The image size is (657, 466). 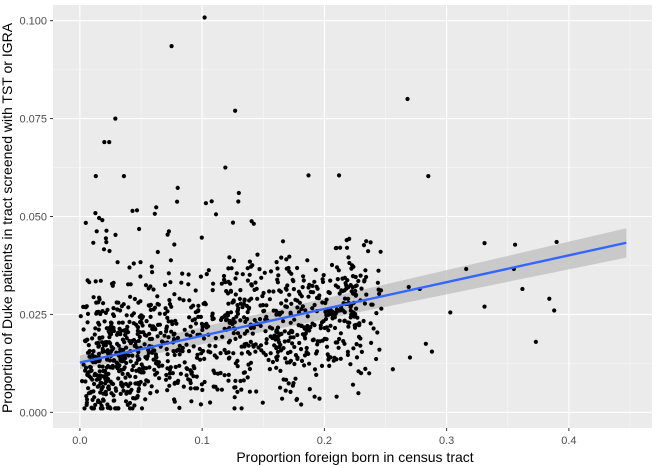 I want to click on y-tick-labels: 0.000 0.025 0.050 0.075 0.100, so click(x=33, y=218).